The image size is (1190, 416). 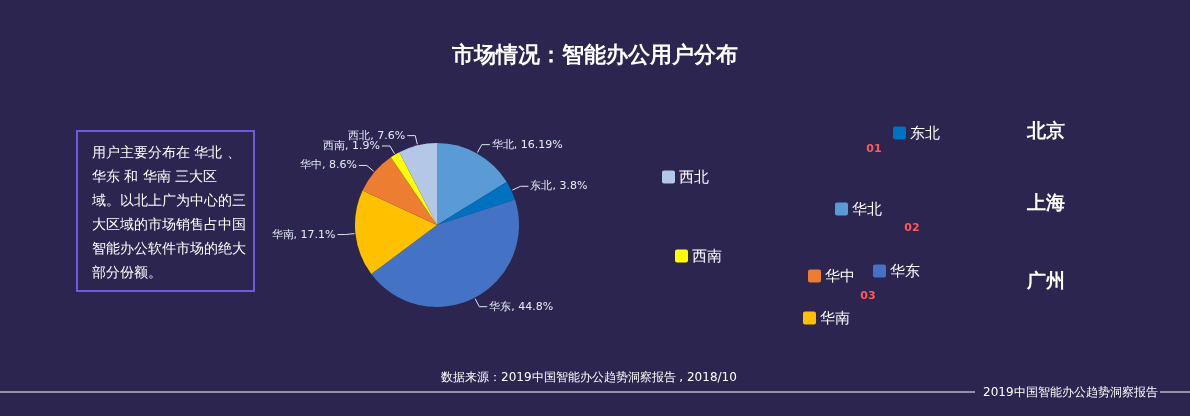 What do you see at coordinates (521, 306) in the screenshot?
I see `data-label: 华东, 44.8%` at bounding box center [521, 306].